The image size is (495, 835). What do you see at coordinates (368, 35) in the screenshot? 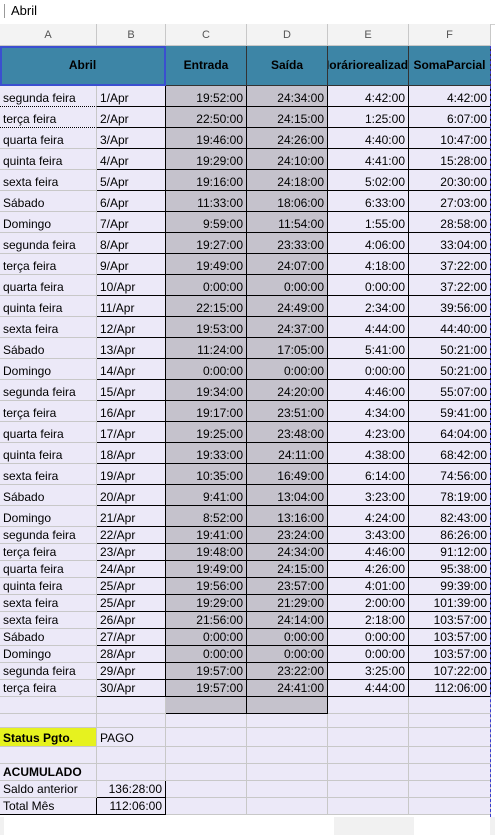
I see `column-header-e: E` at bounding box center [368, 35].